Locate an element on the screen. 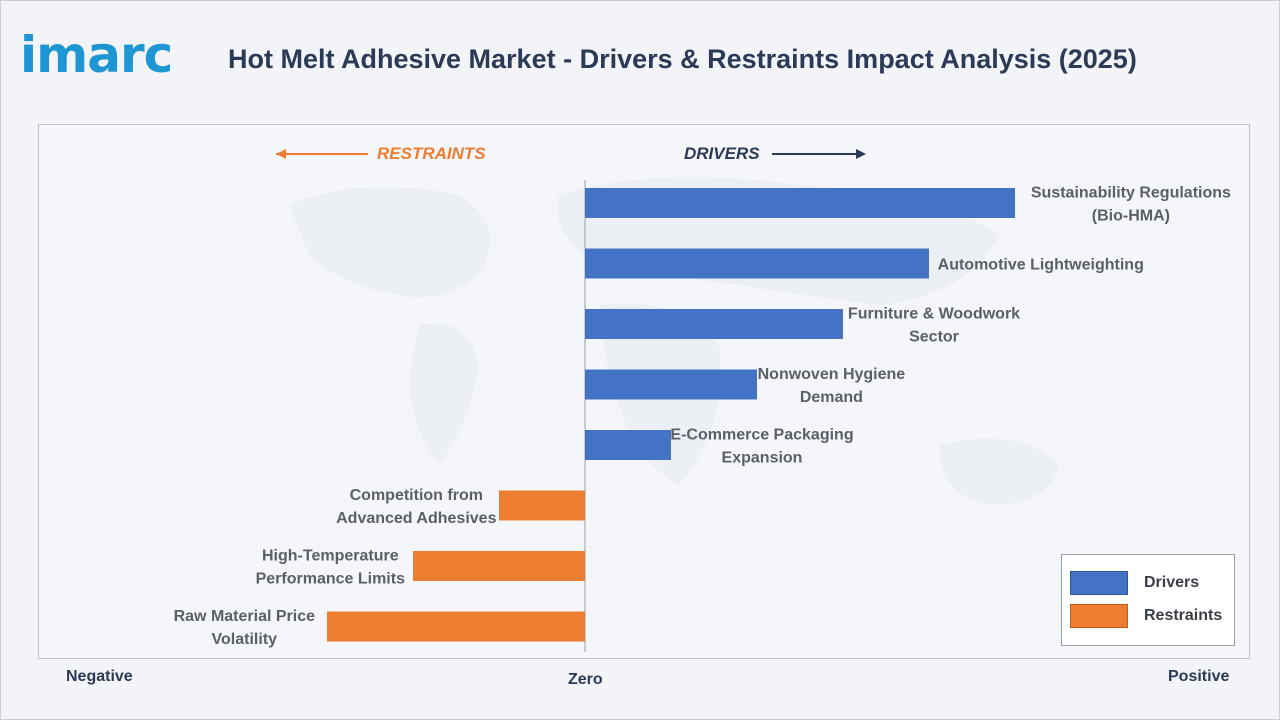  restraints-direction-label: RESTRAINTS is located at coordinates (431, 153).